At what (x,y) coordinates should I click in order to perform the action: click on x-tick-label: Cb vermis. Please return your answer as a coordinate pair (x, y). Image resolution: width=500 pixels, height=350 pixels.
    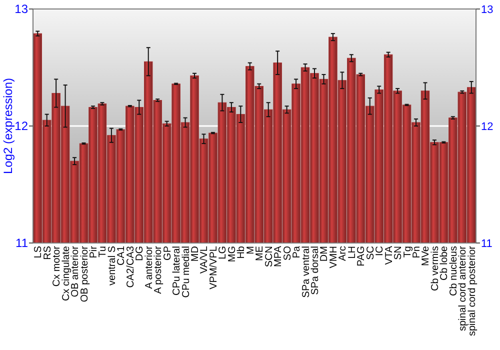
    Looking at the image, I should click on (435, 269).